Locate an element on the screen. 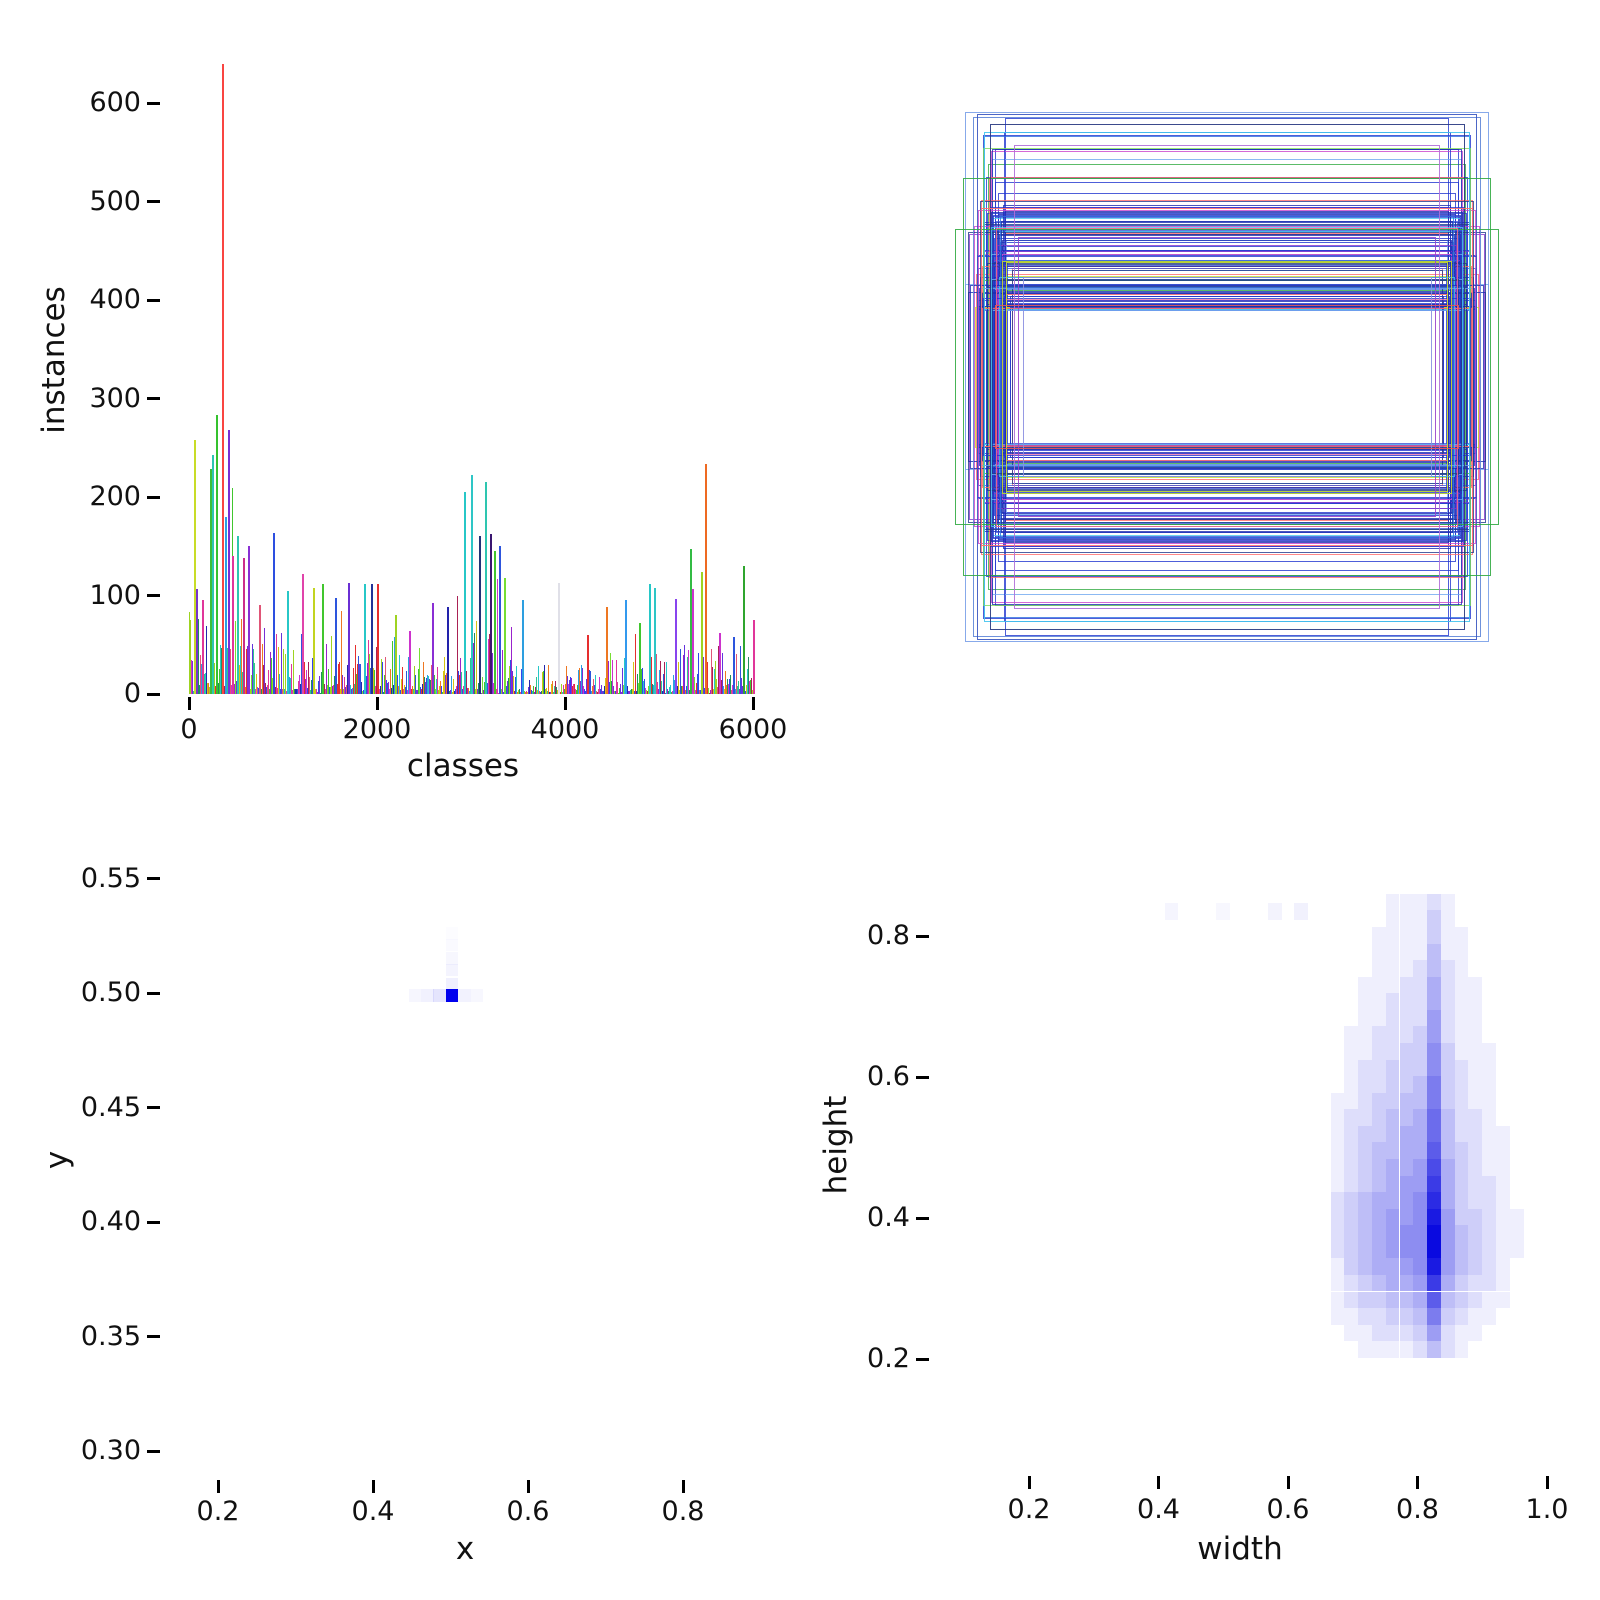  bounding-box-rect is located at coordinates (1227, 377).